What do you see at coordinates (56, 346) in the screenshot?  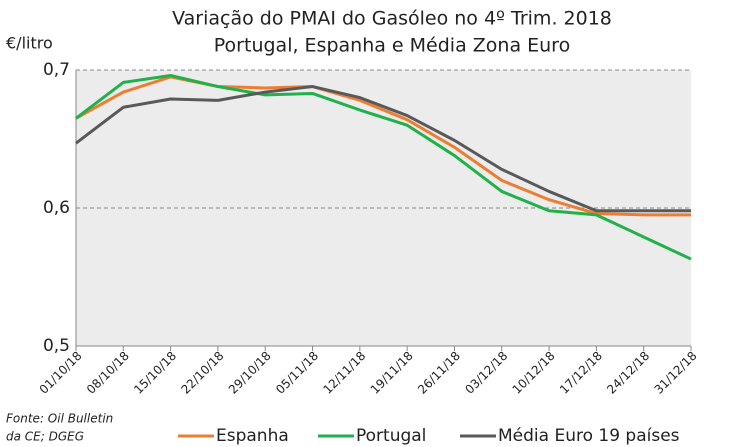 I see `y-tick-label: 0,5` at bounding box center [56, 346].